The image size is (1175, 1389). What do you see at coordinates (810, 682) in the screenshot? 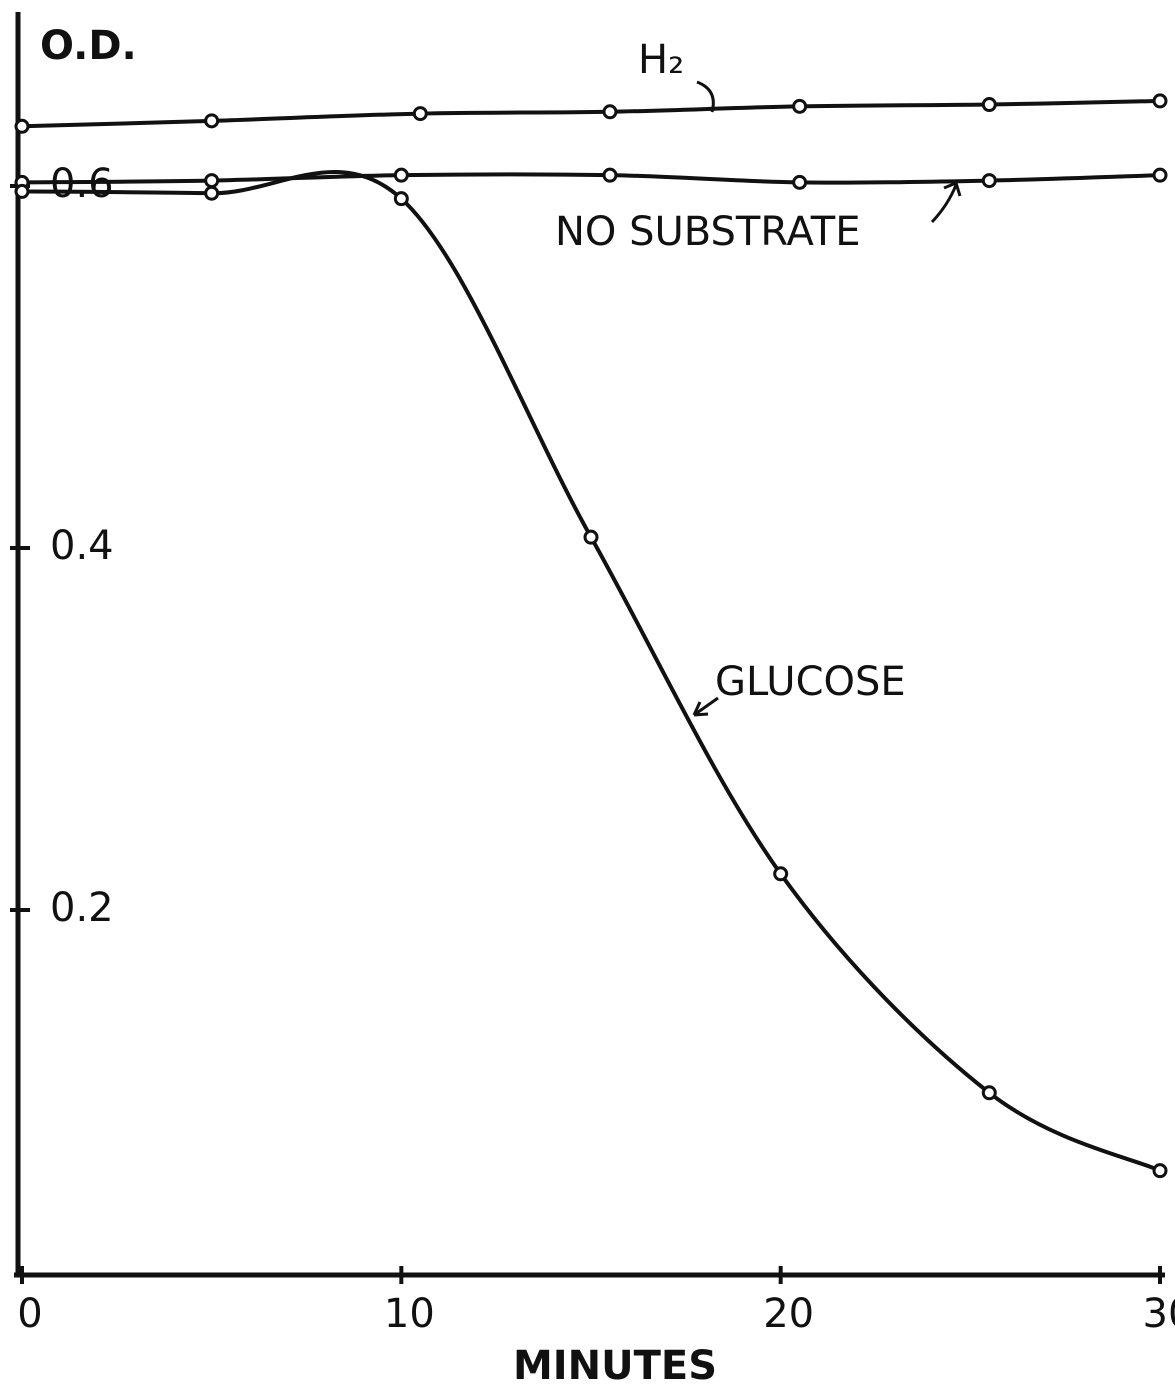
I see `series-label: GLUCOSE` at bounding box center [810, 682].